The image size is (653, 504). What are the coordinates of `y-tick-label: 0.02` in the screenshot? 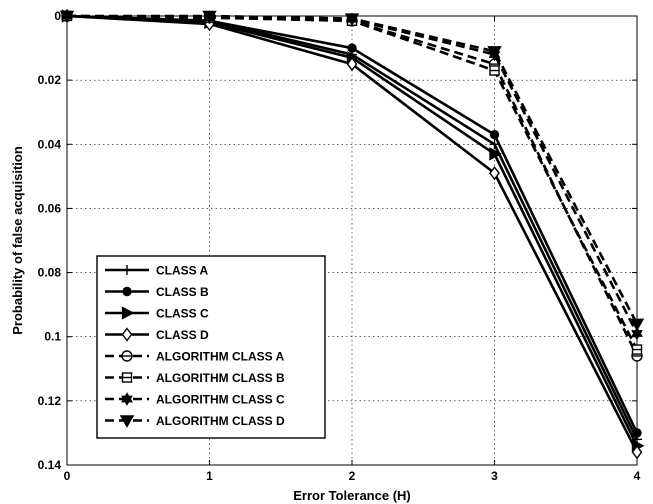 It's located at (50, 80).